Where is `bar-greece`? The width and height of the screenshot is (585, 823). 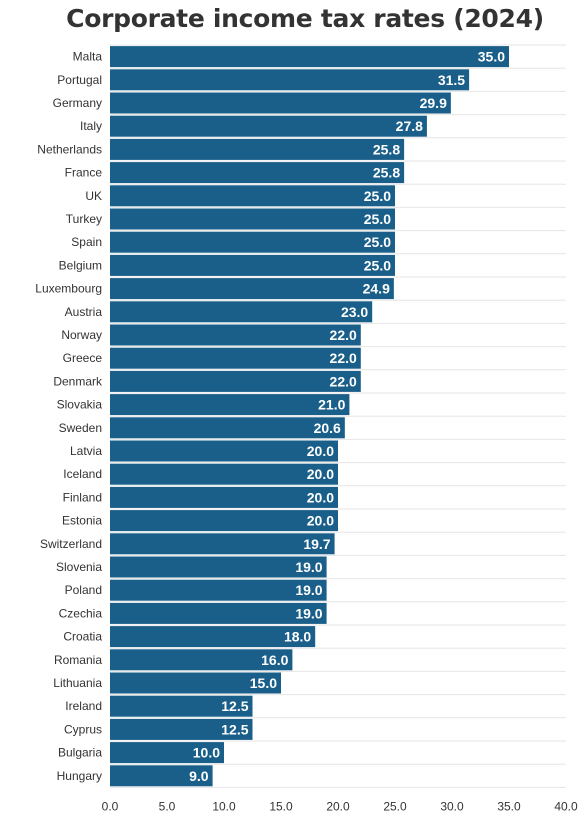
bar-greece is located at coordinates (235, 358).